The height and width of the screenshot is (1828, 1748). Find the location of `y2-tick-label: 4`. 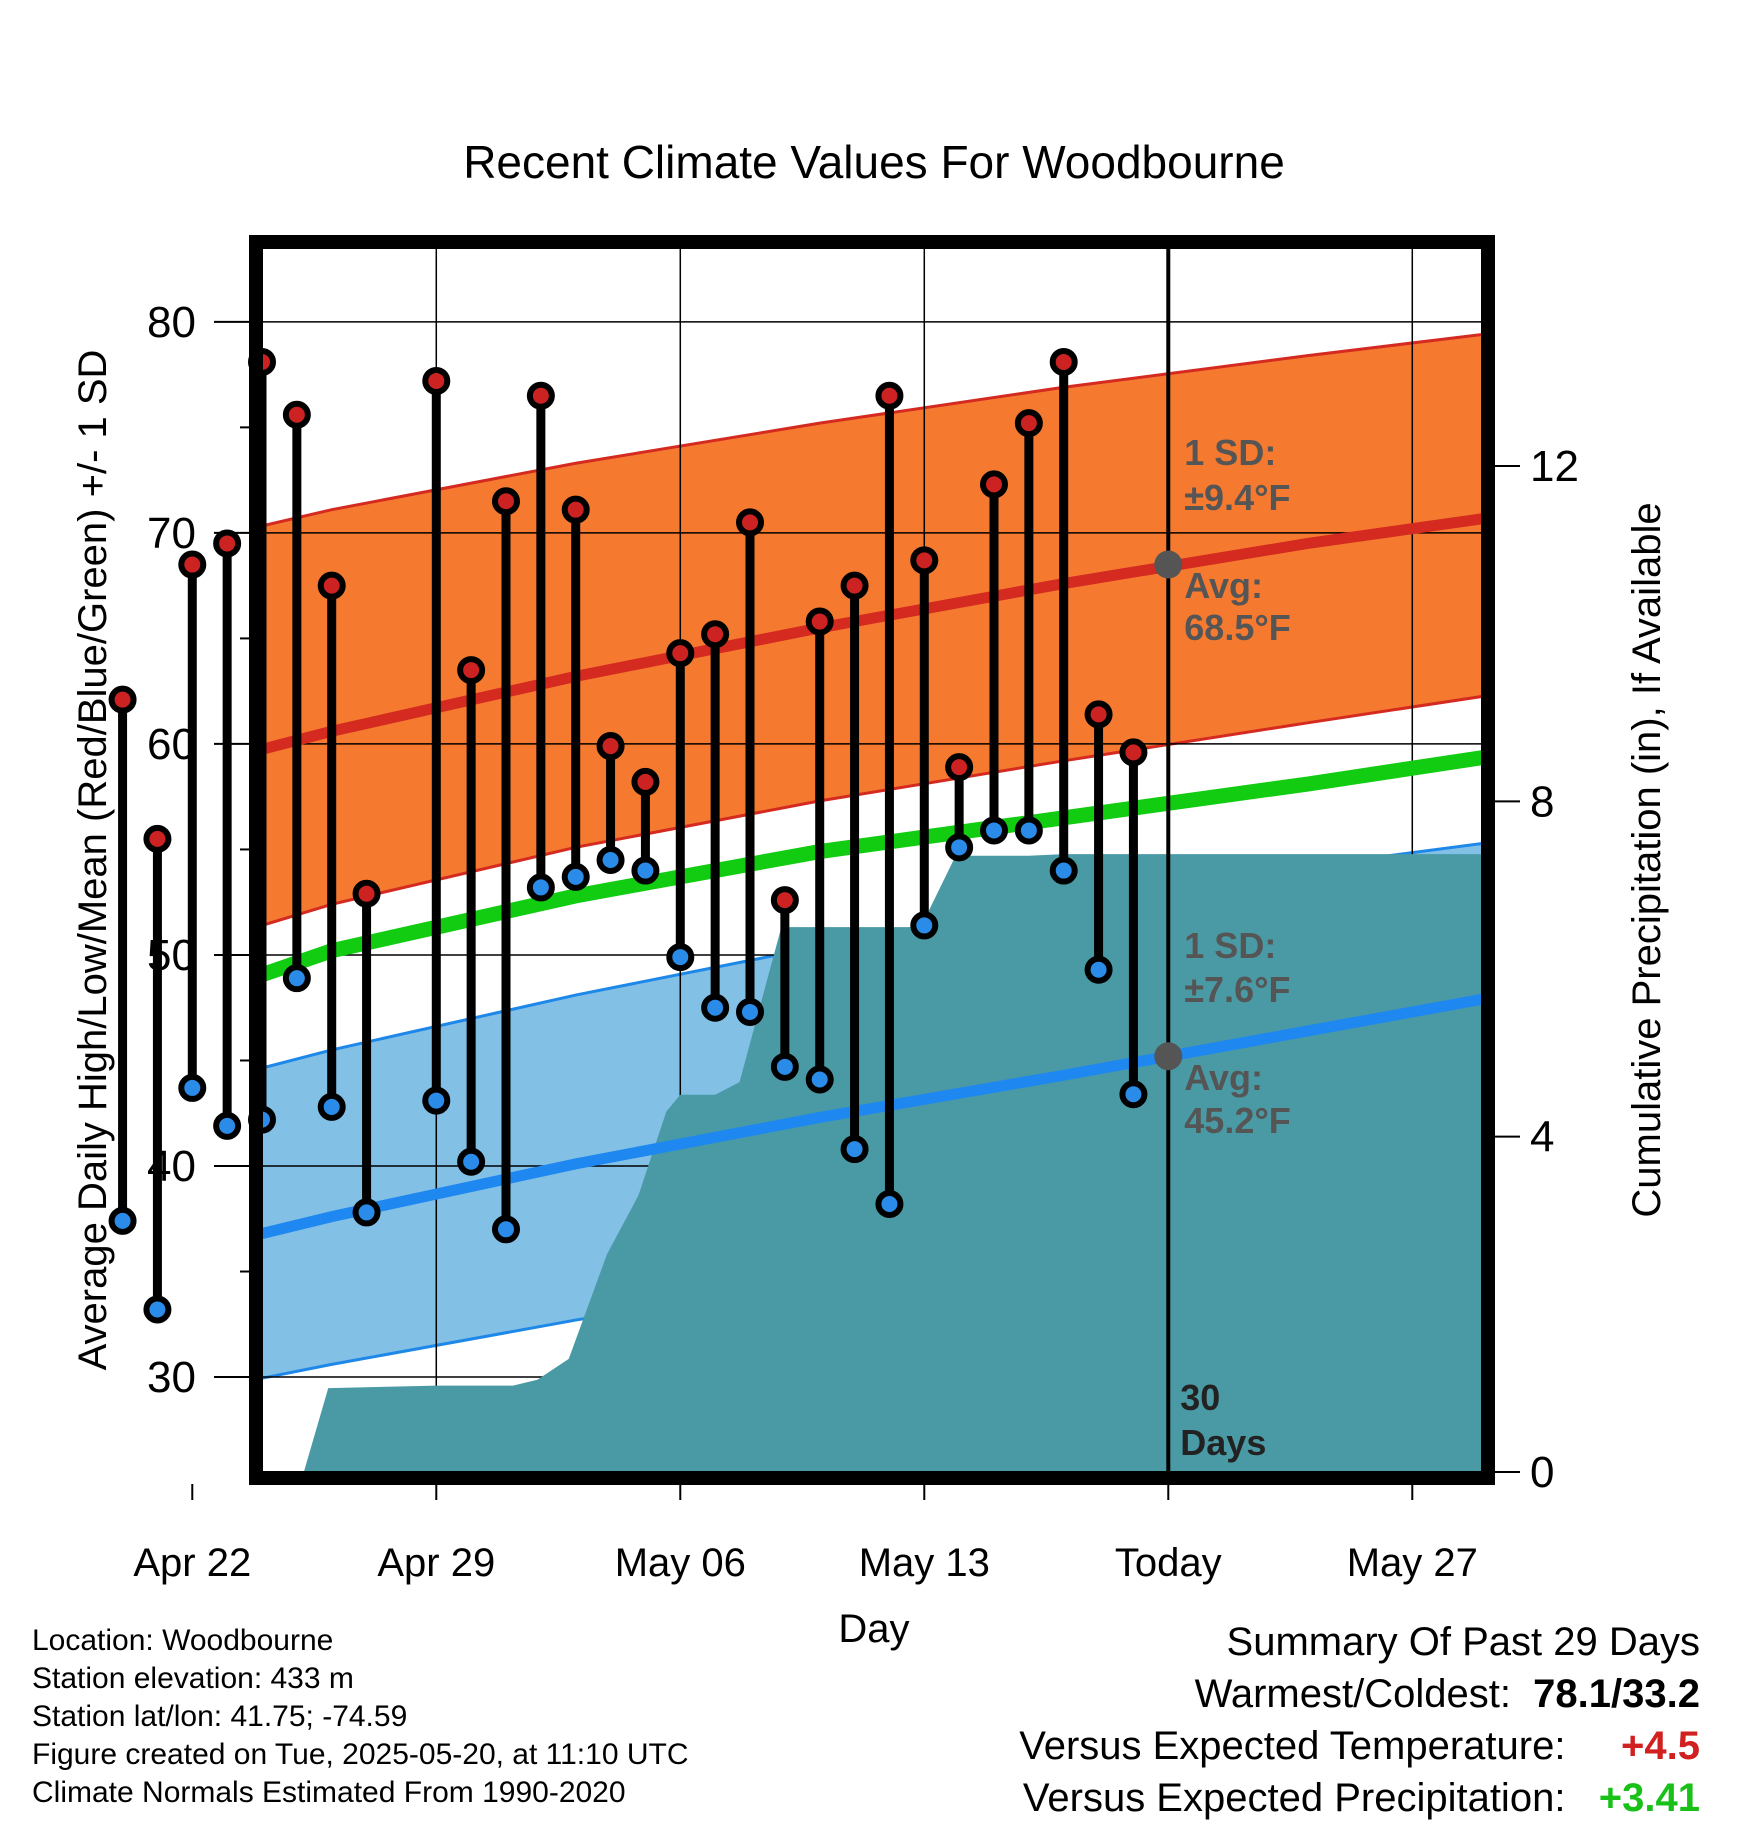

y2-tick-label: 4 is located at coordinates (1542, 1137).